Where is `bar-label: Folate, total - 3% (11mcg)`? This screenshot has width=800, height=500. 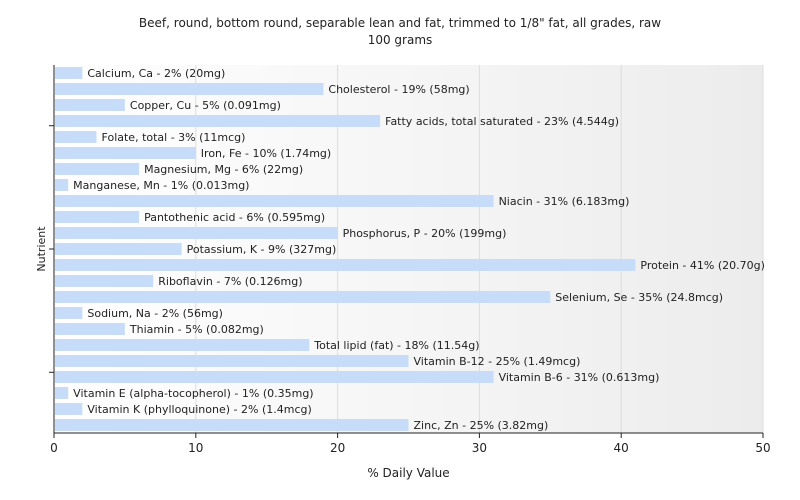 bar-label: Folate, total - 3% (11mcg) is located at coordinates (174, 137).